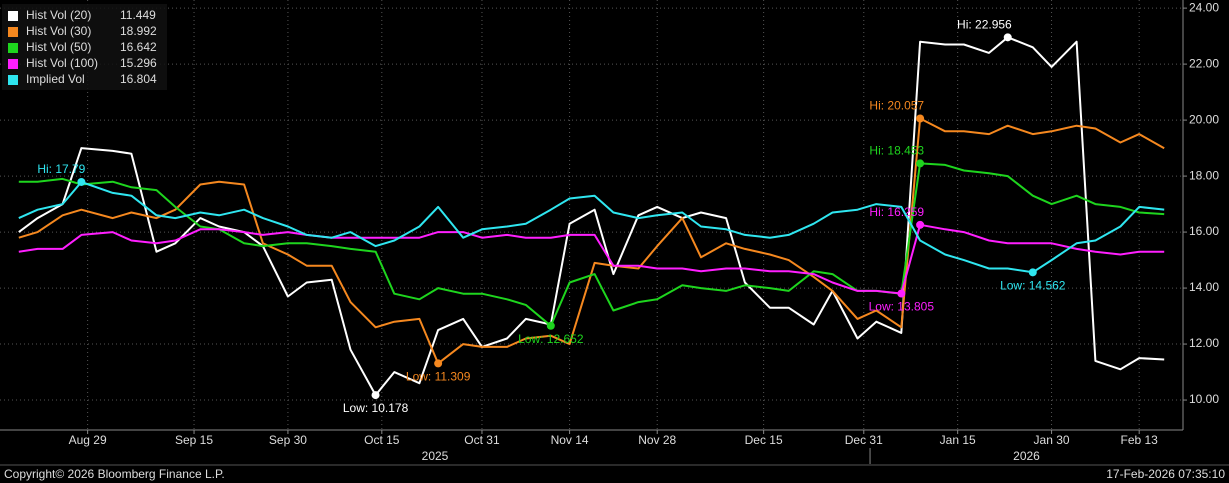  Describe the element at coordinates (1204, 7) in the screenshot. I see `y-tick-label: 24.00` at that location.